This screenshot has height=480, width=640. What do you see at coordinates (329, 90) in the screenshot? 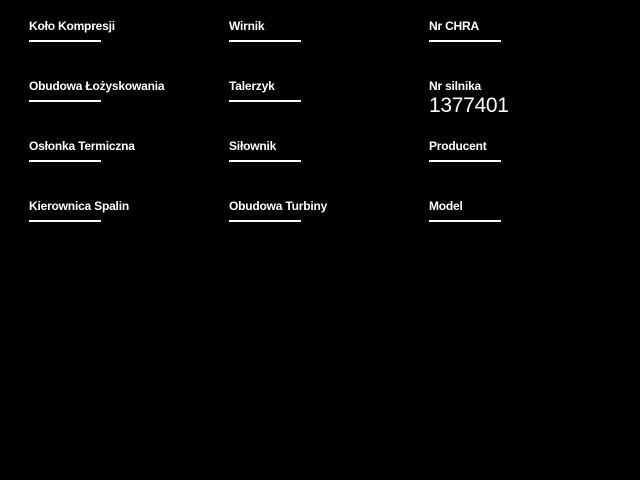
I see `form-field: Talerzyk` at bounding box center [329, 90].